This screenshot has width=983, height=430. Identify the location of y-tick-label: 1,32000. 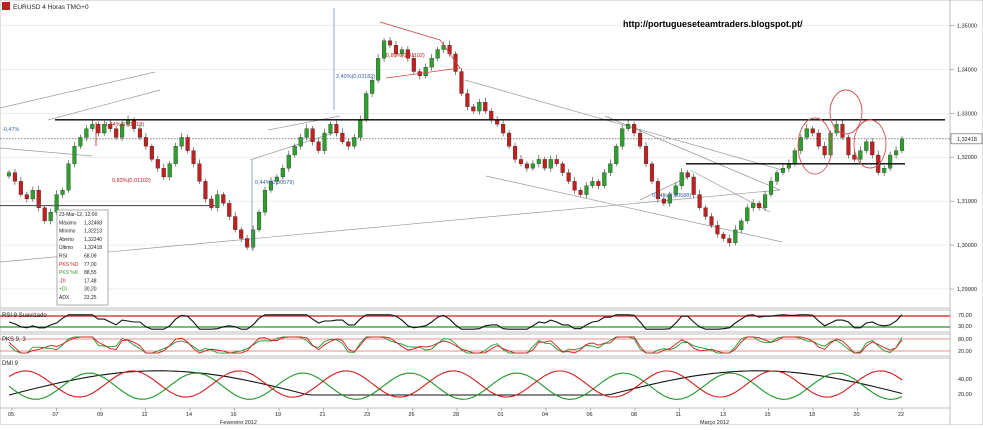
(967, 158).